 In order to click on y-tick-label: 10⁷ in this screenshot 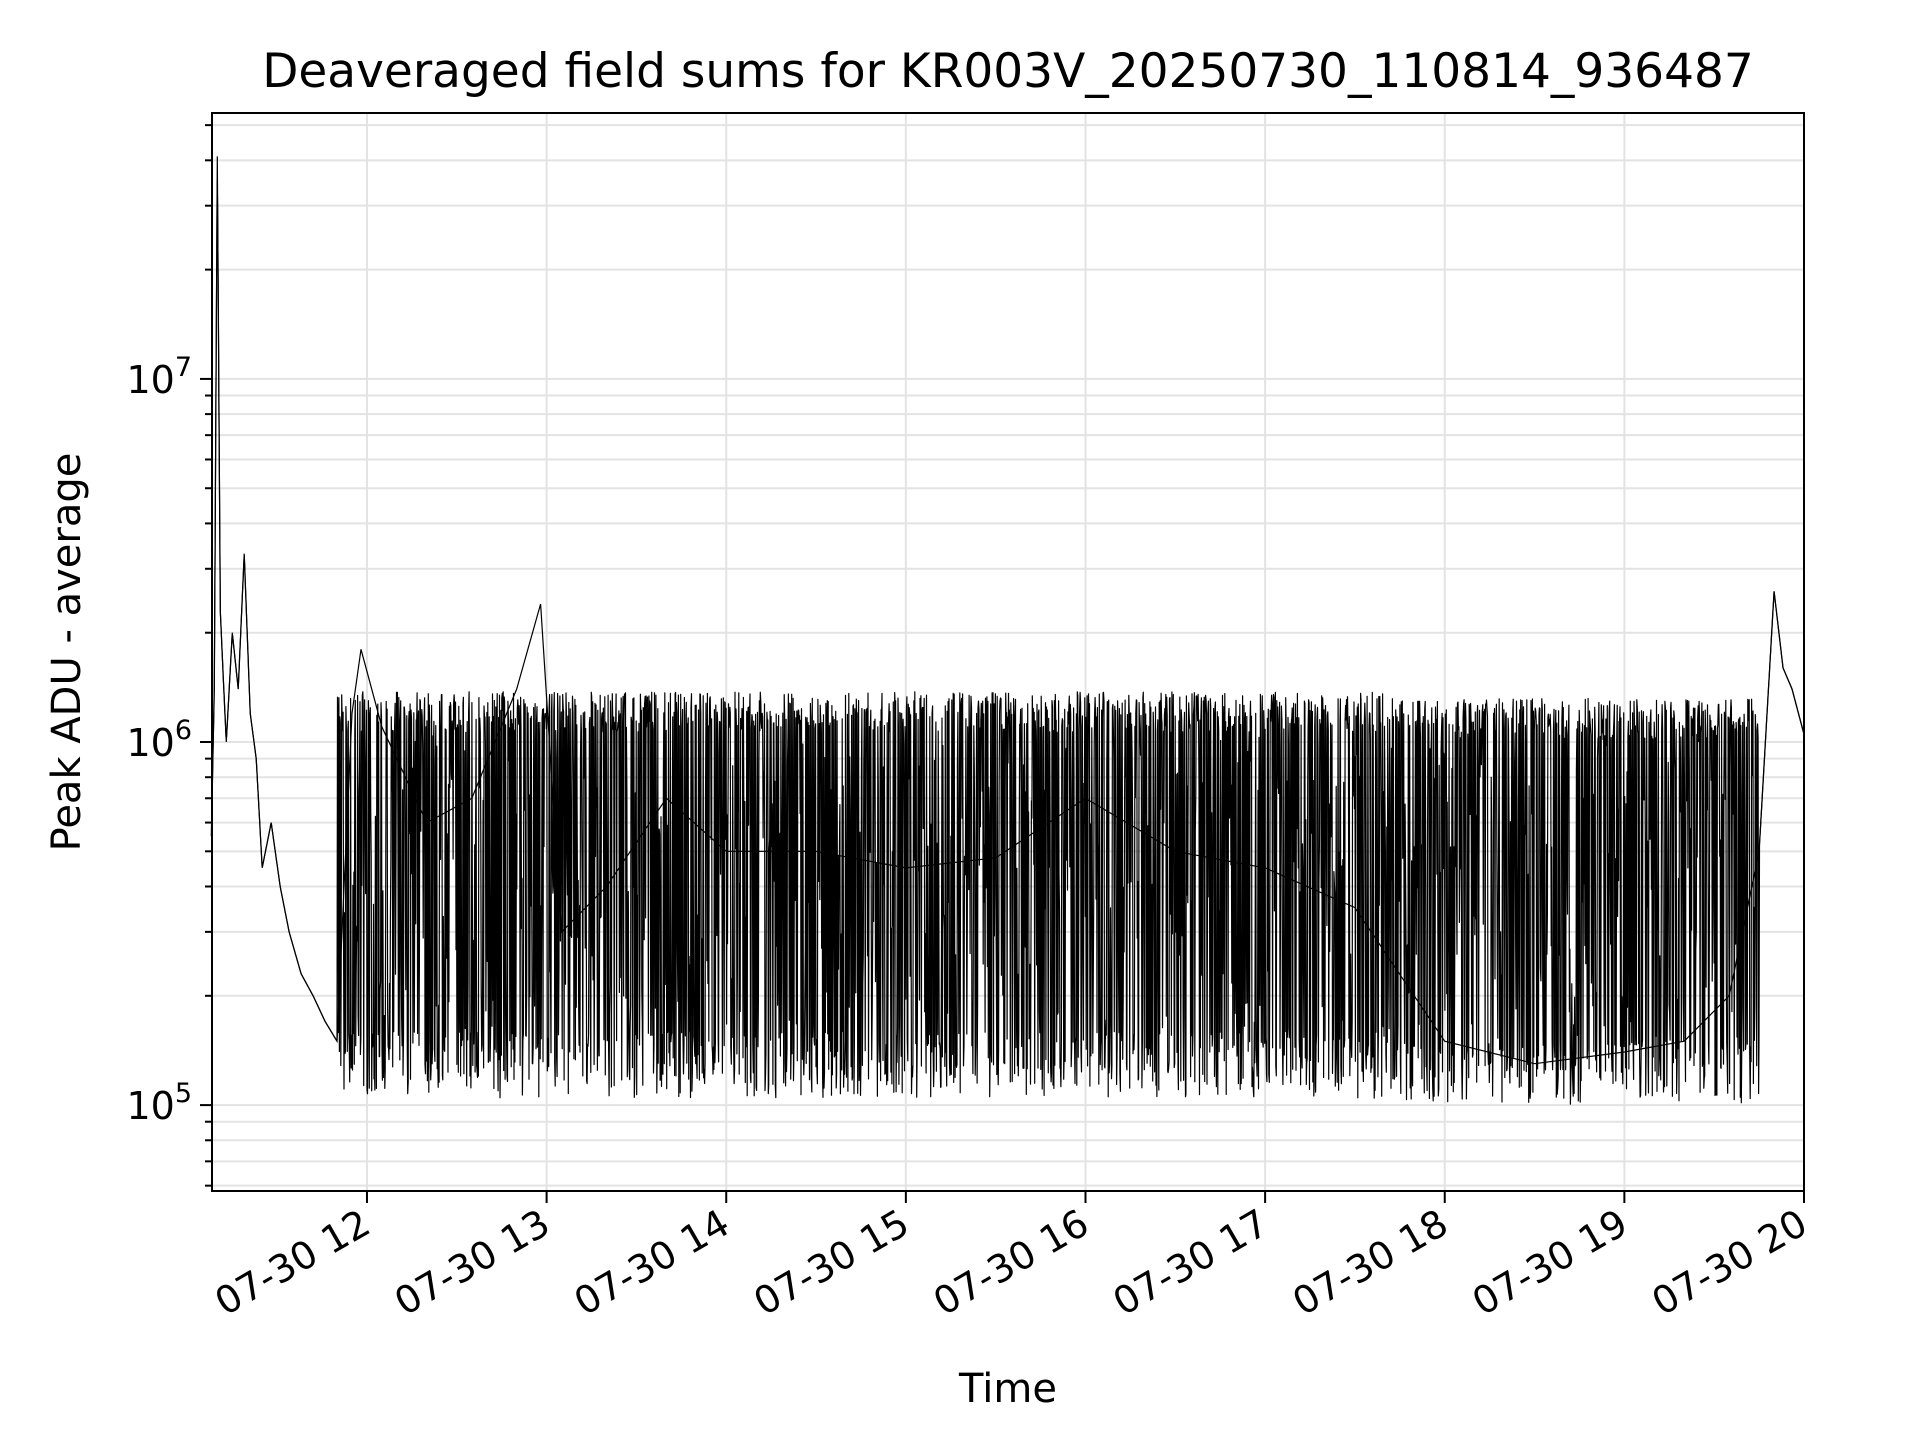, I will do `click(159, 377)`.